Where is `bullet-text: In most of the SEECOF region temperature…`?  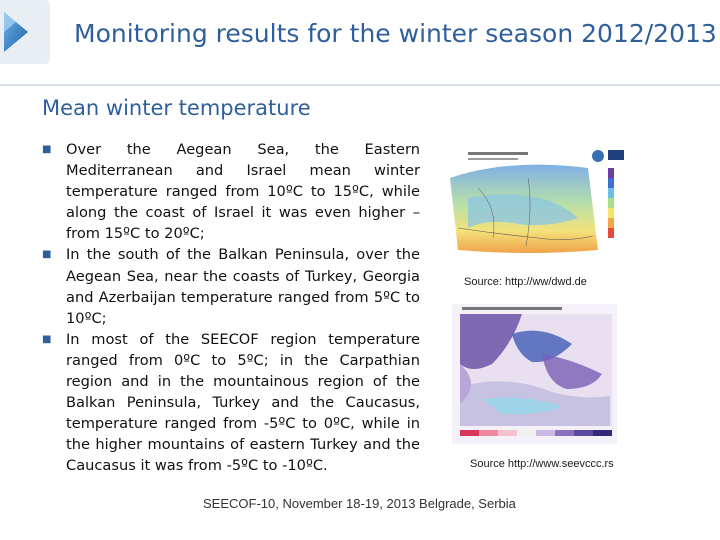
bullet-text: In most of the SEECOF region temperature… is located at coordinates (243, 402).